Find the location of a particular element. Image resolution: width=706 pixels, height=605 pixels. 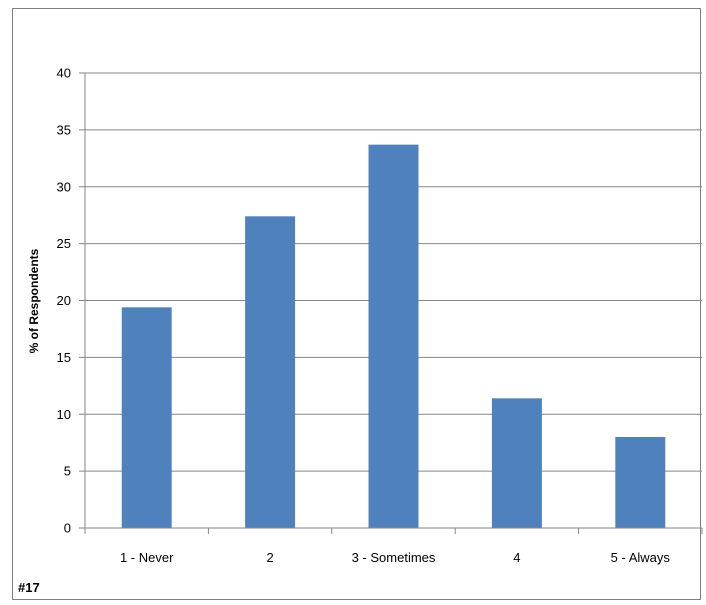

y-tick-labels: 0 5 10 15 20 25 30 35 40 is located at coordinates (64, 301).